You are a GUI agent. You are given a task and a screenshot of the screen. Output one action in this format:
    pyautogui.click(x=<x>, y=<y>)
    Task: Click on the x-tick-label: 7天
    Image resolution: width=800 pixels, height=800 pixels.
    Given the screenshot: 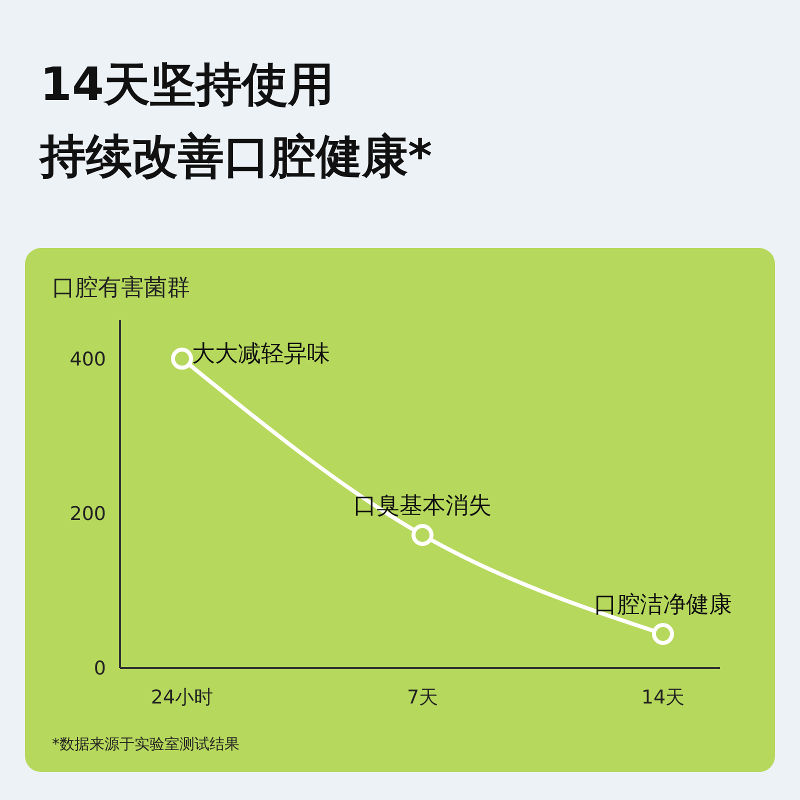 What is the action you would take?
    pyautogui.click(x=422, y=697)
    